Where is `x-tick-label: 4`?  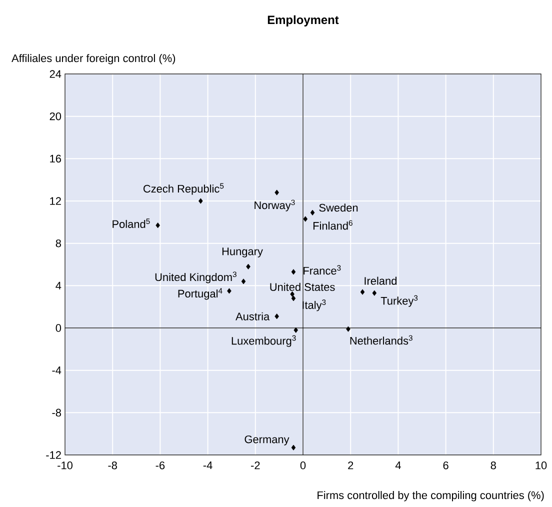 x-tick-label: 4 is located at coordinates (398, 466).